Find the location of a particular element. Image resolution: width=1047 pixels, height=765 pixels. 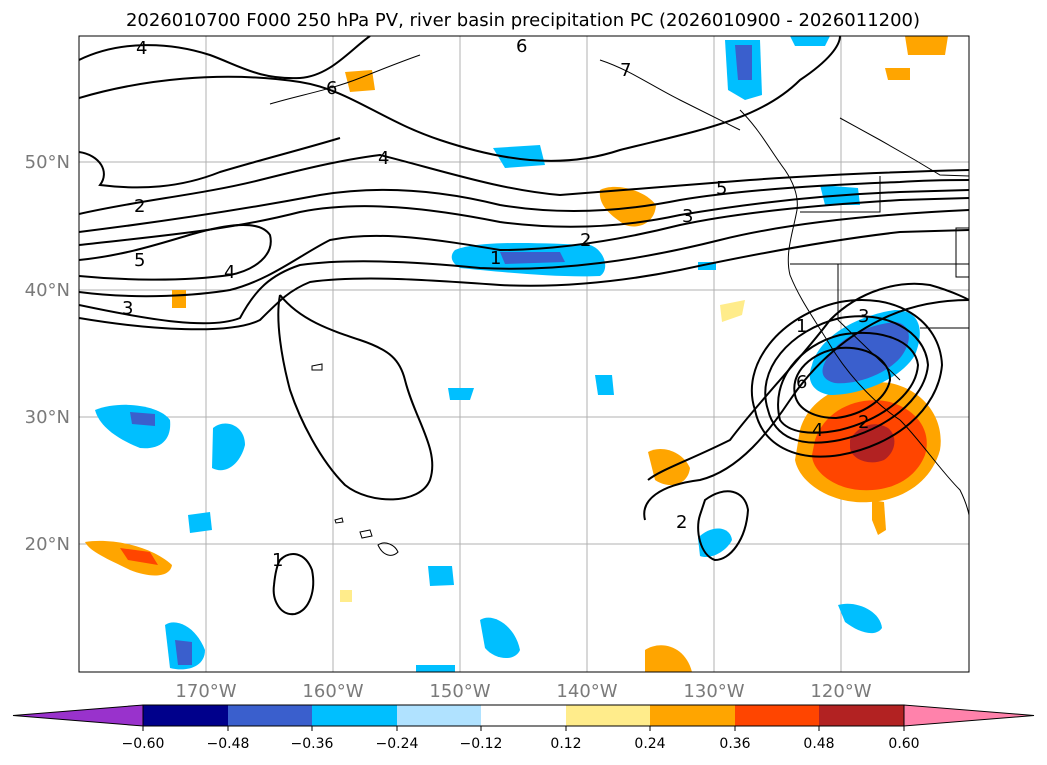

colorbar-extend-min is located at coordinates (78, 715).